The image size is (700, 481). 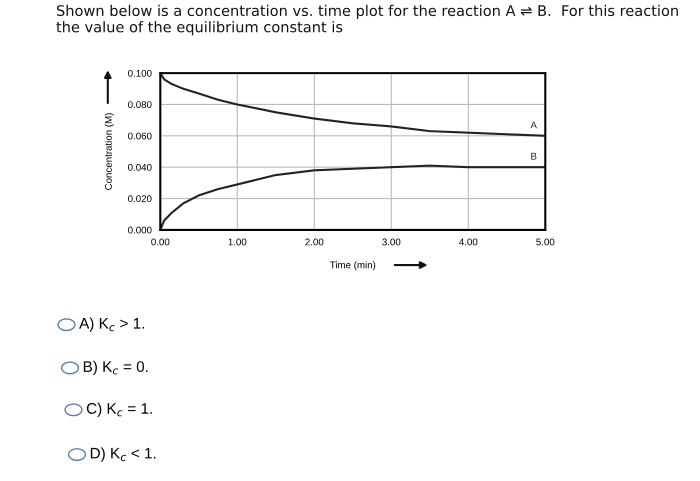 What do you see at coordinates (533, 156) in the screenshot?
I see `series-label: B` at bounding box center [533, 156].